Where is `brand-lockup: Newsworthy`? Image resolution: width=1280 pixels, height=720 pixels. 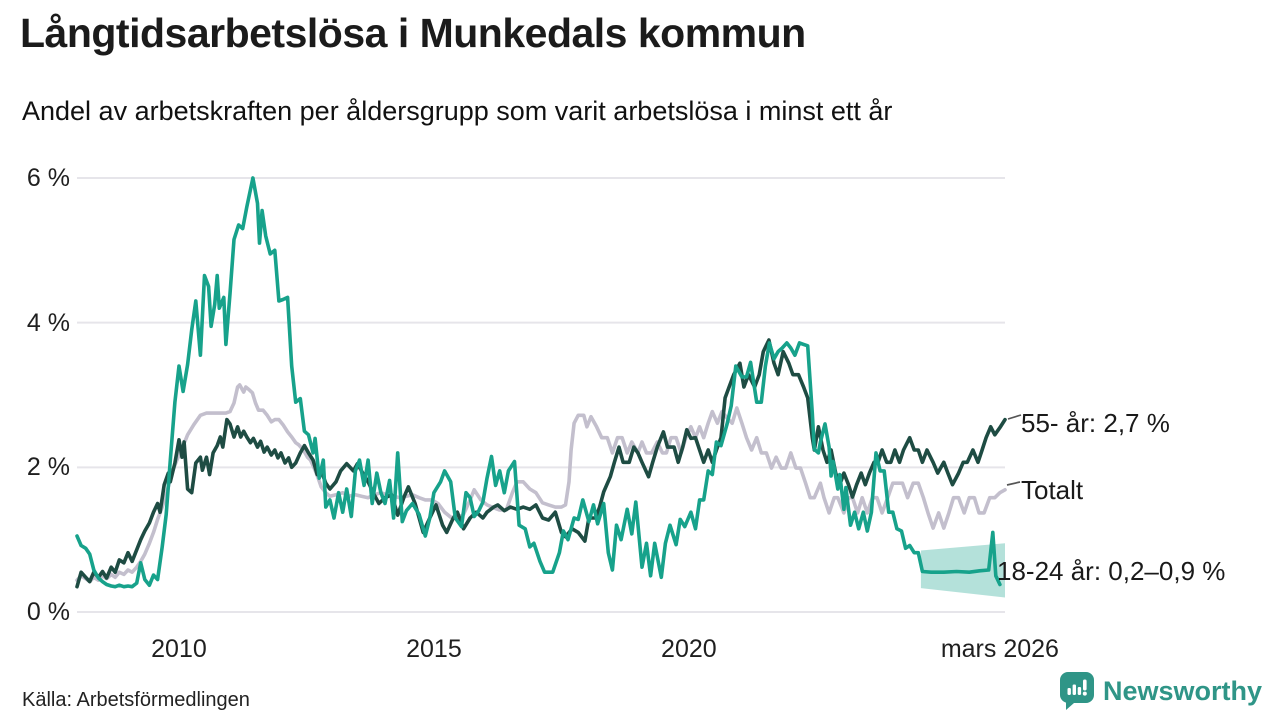
brand-lockup: Newsworthy is located at coordinates (1160, 691).